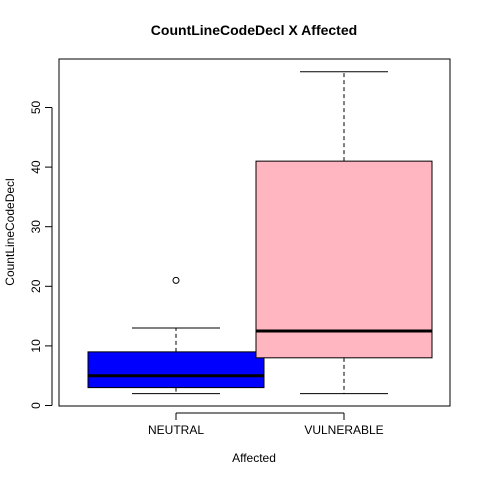 The width and height of the screenshot is (480, 480). I want to click on iqr-box, so click(176, 370).